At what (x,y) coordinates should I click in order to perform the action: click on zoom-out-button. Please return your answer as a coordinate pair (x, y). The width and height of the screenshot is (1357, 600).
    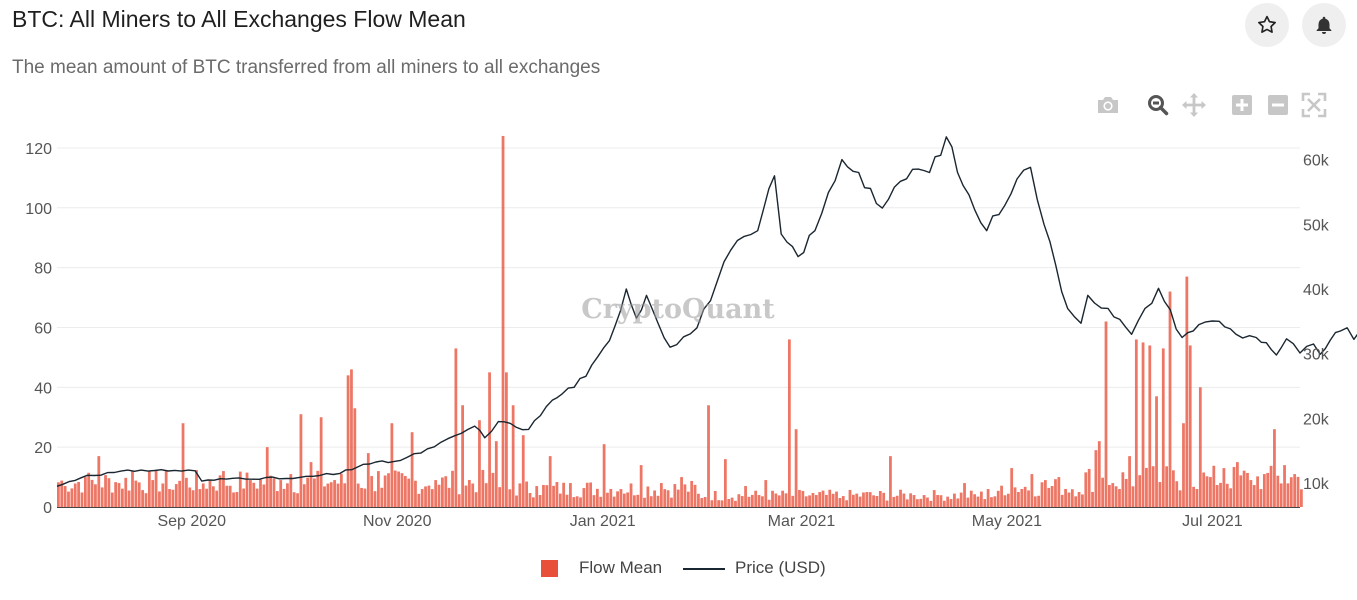
    Looking at the image, I should click on (1278, 105).